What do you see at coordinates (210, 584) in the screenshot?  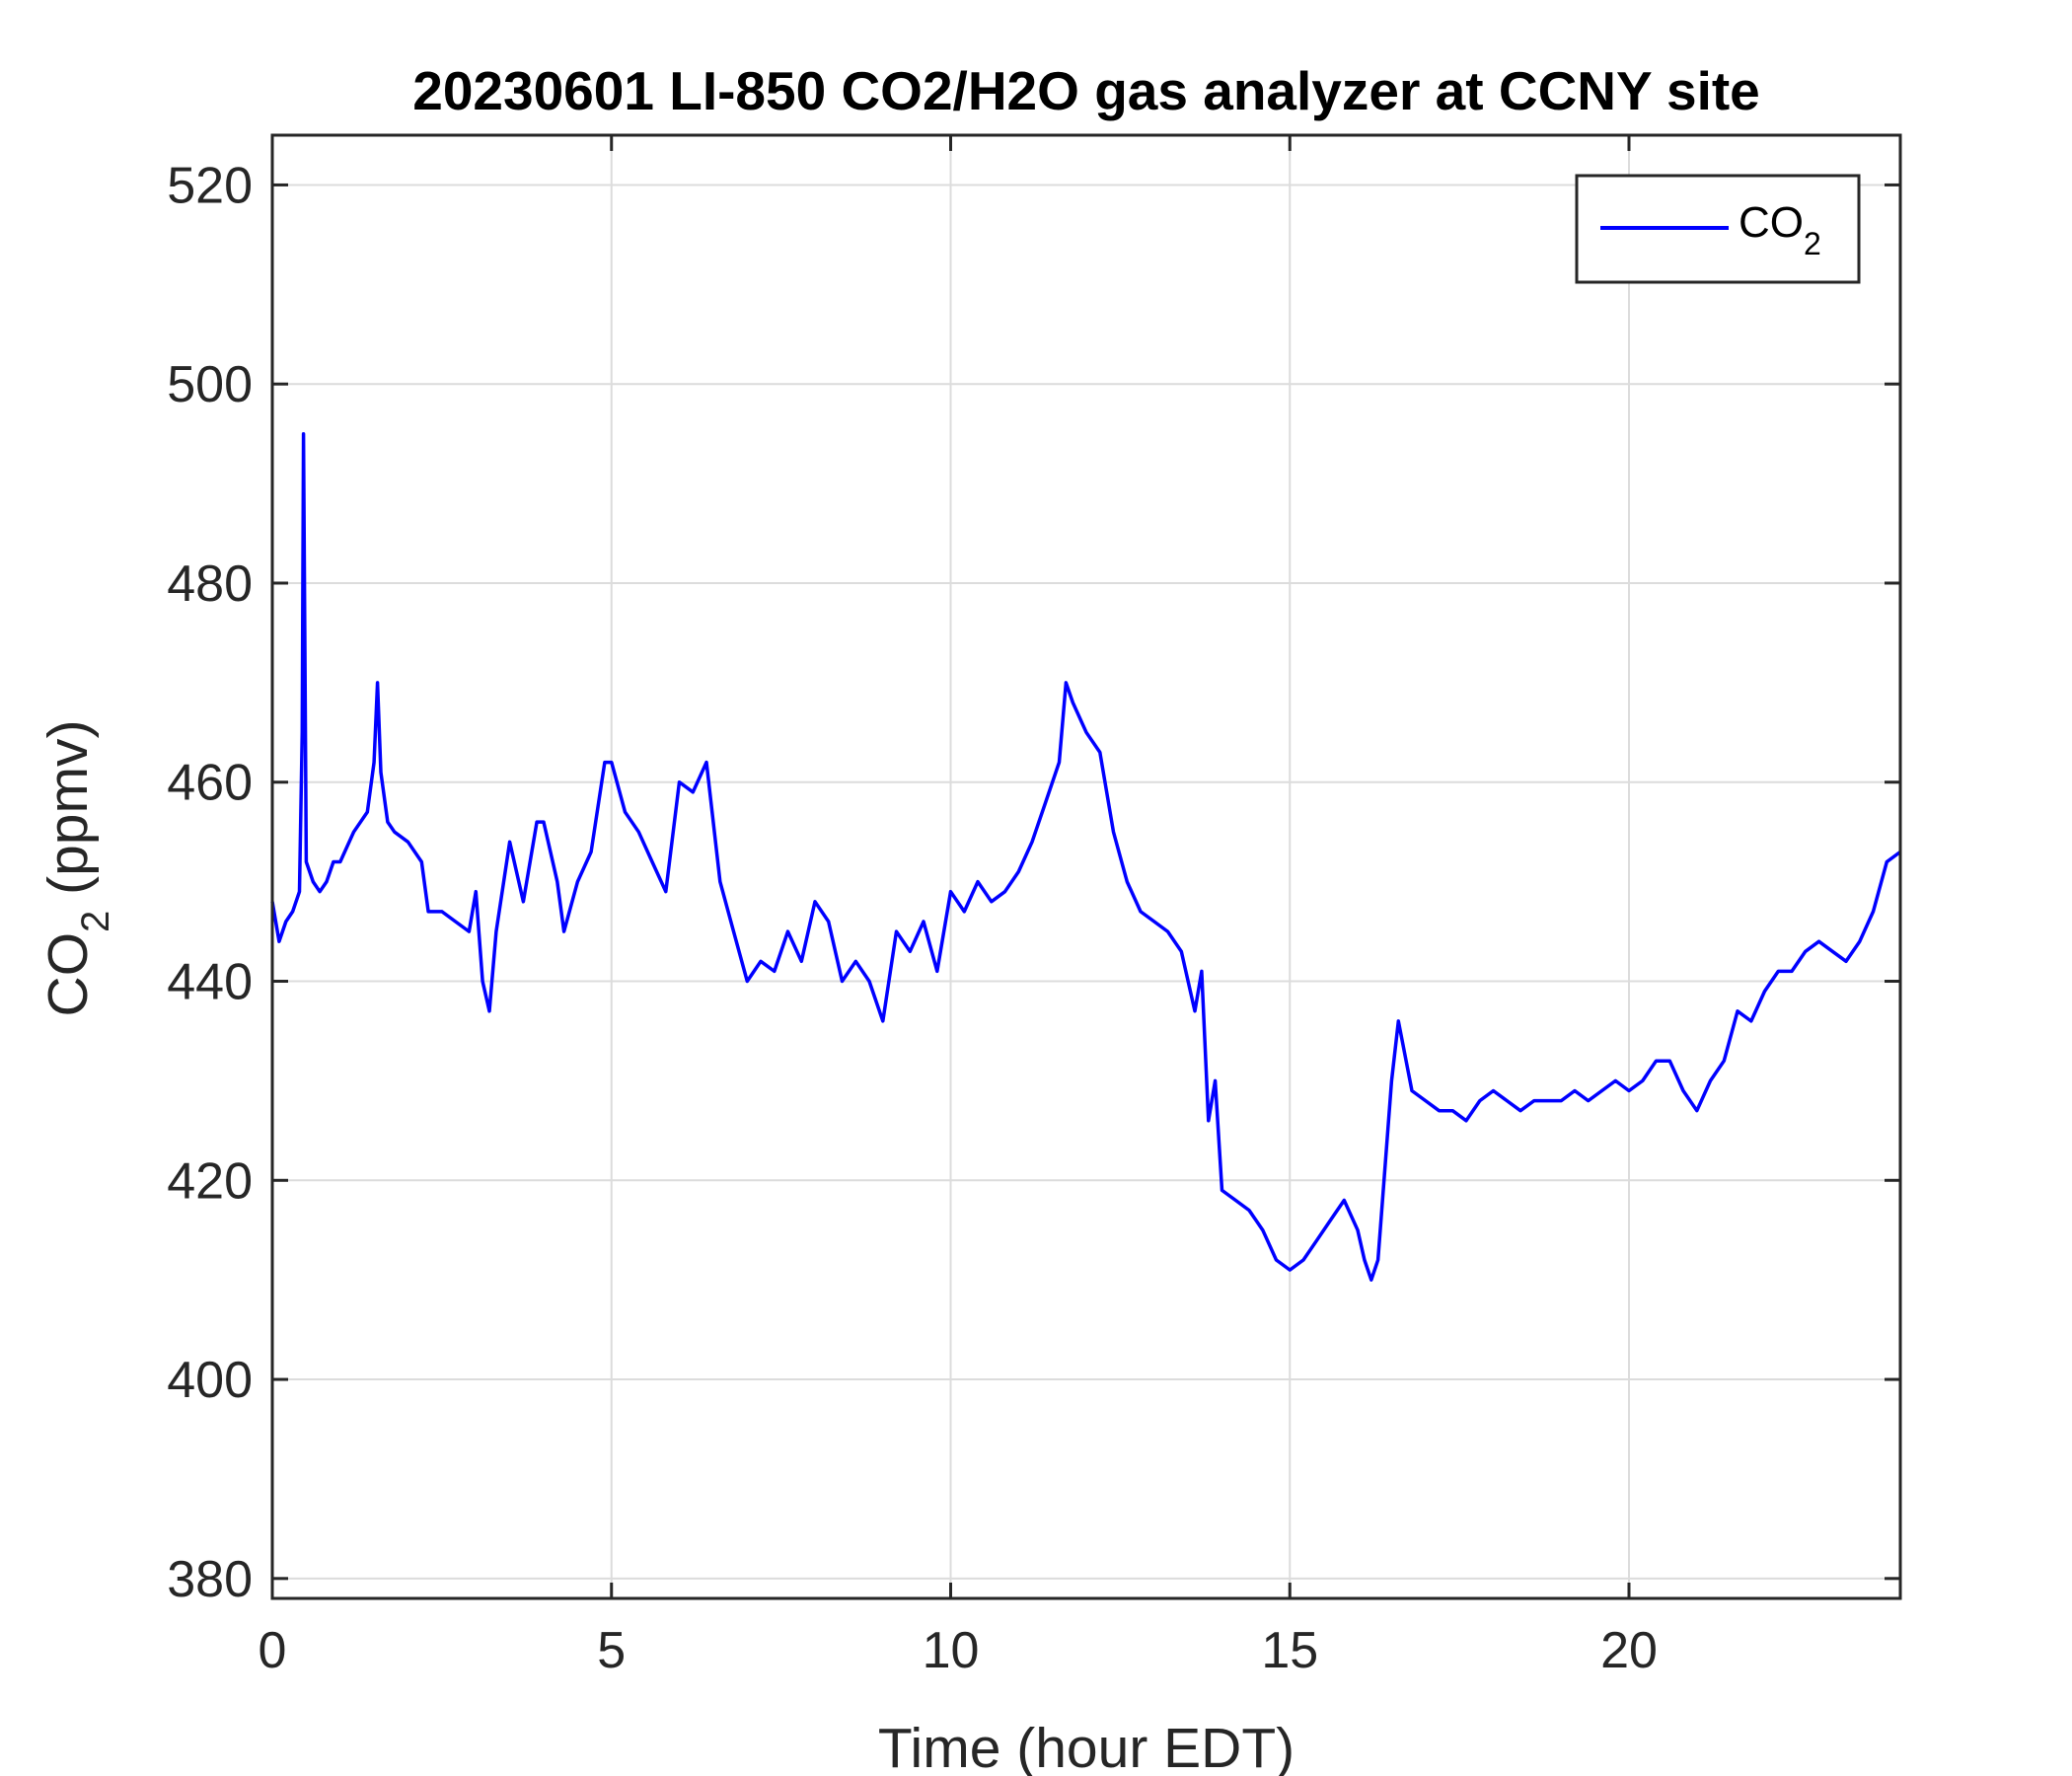 I see `y-tick-label: 480` at bounding box center [210, 584].